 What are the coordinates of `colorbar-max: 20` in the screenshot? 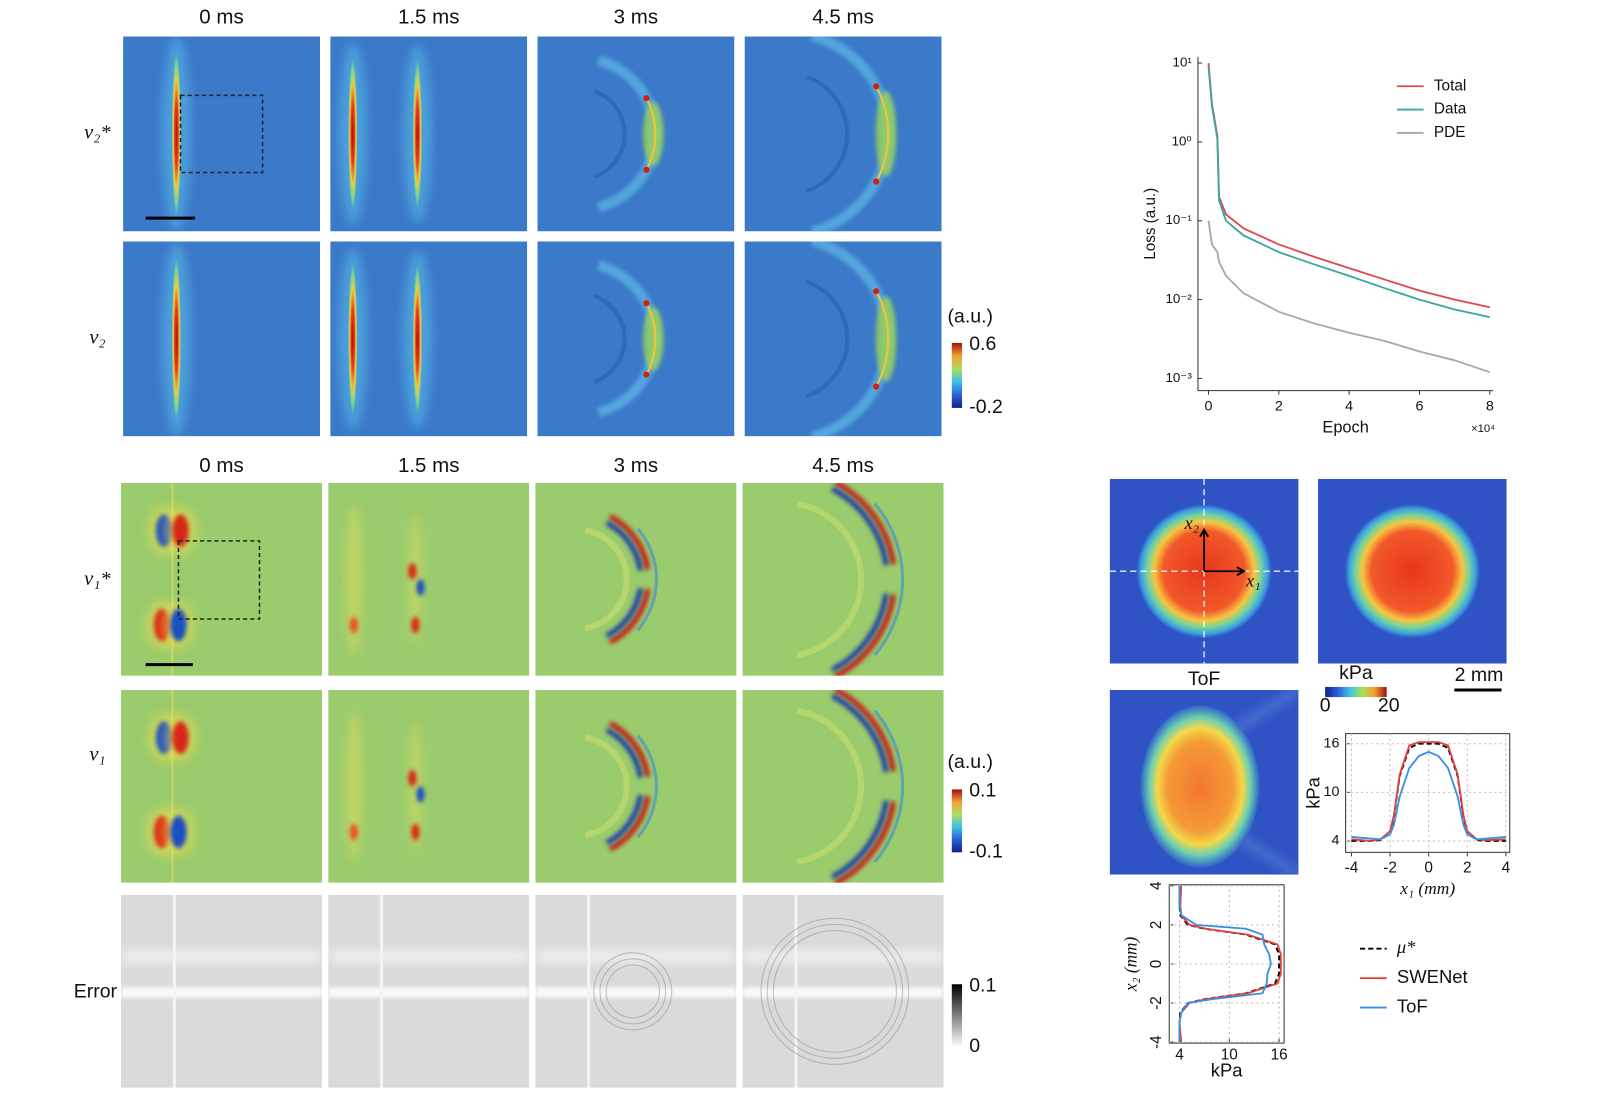 It's located at (1389, 705).